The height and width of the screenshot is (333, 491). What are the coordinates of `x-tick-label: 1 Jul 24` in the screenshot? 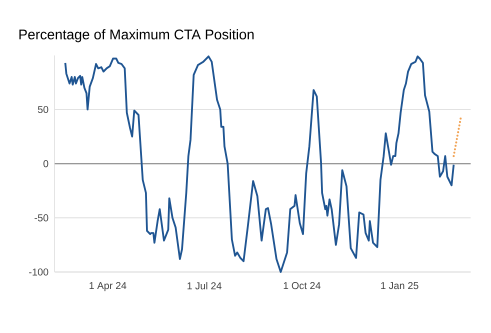 It's located at (205, 286).